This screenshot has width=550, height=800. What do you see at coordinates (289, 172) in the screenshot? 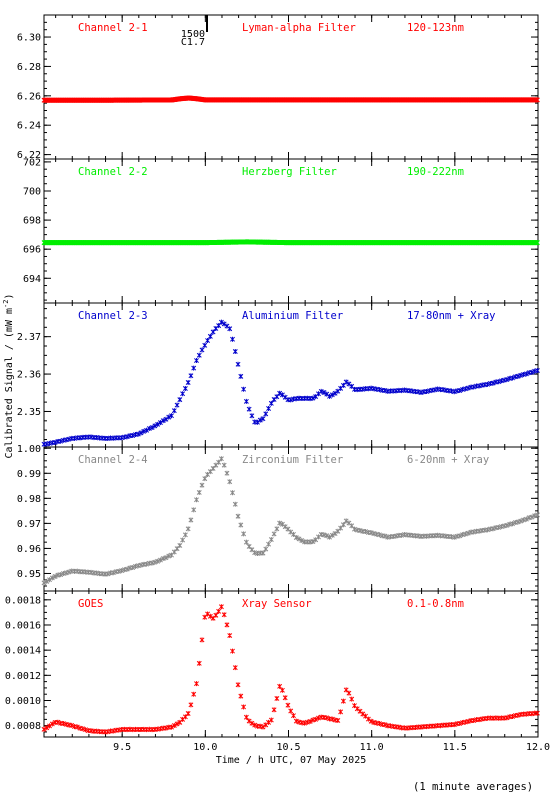
I see `panel-2-filter-label: Herzberg Filter` at bounding box center [289, 172].